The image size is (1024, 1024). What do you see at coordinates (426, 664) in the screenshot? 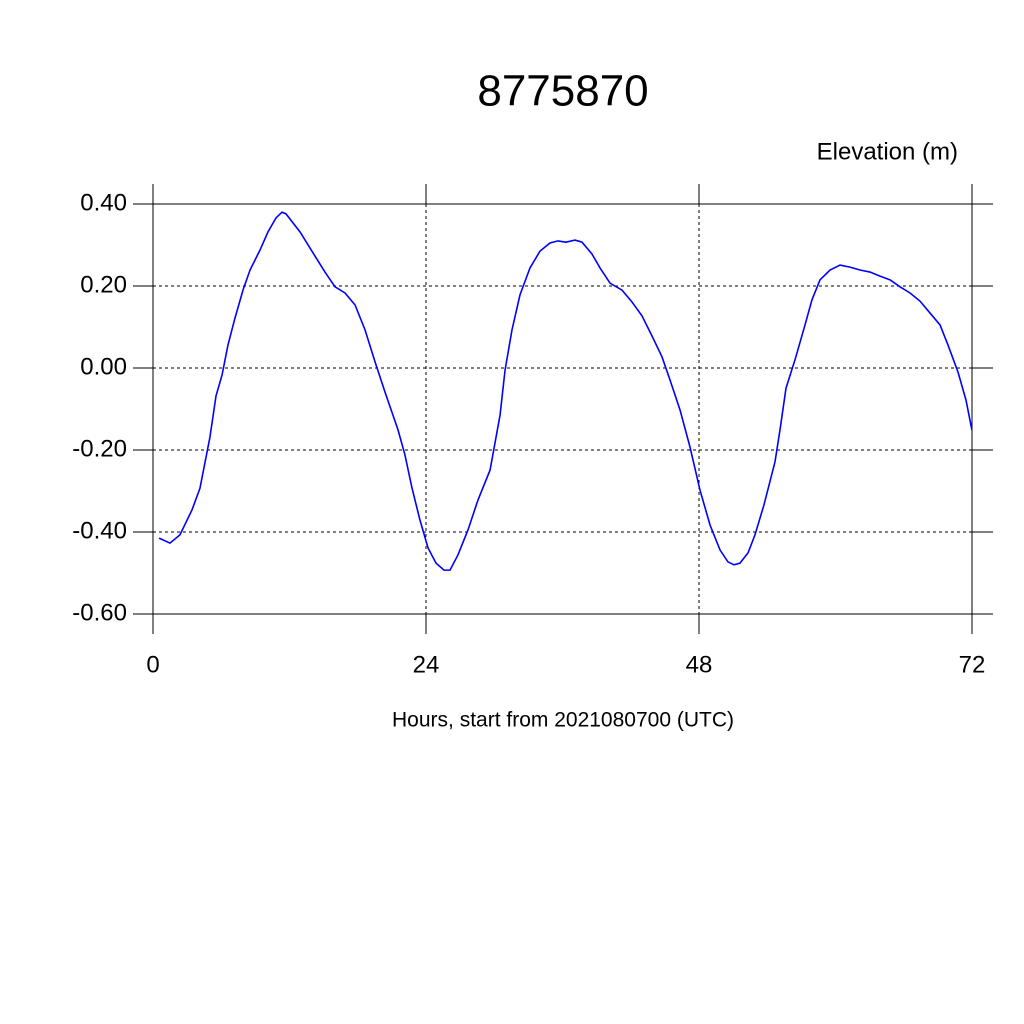
I see `x-tick-label: 24` at bounding box center [426, 664].